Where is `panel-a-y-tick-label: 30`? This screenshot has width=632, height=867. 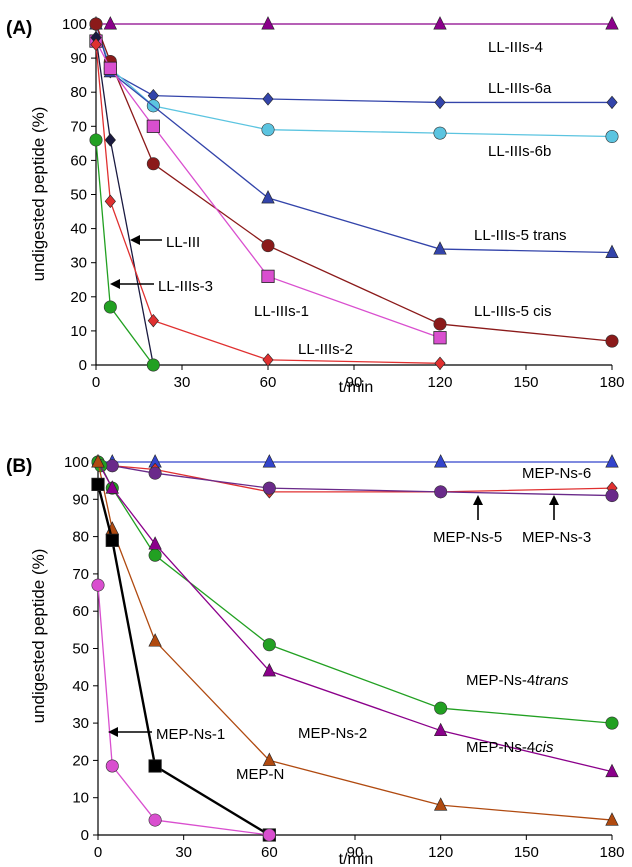
panel-a-y-tick-label: 30 is located at coordinates (78, 263).